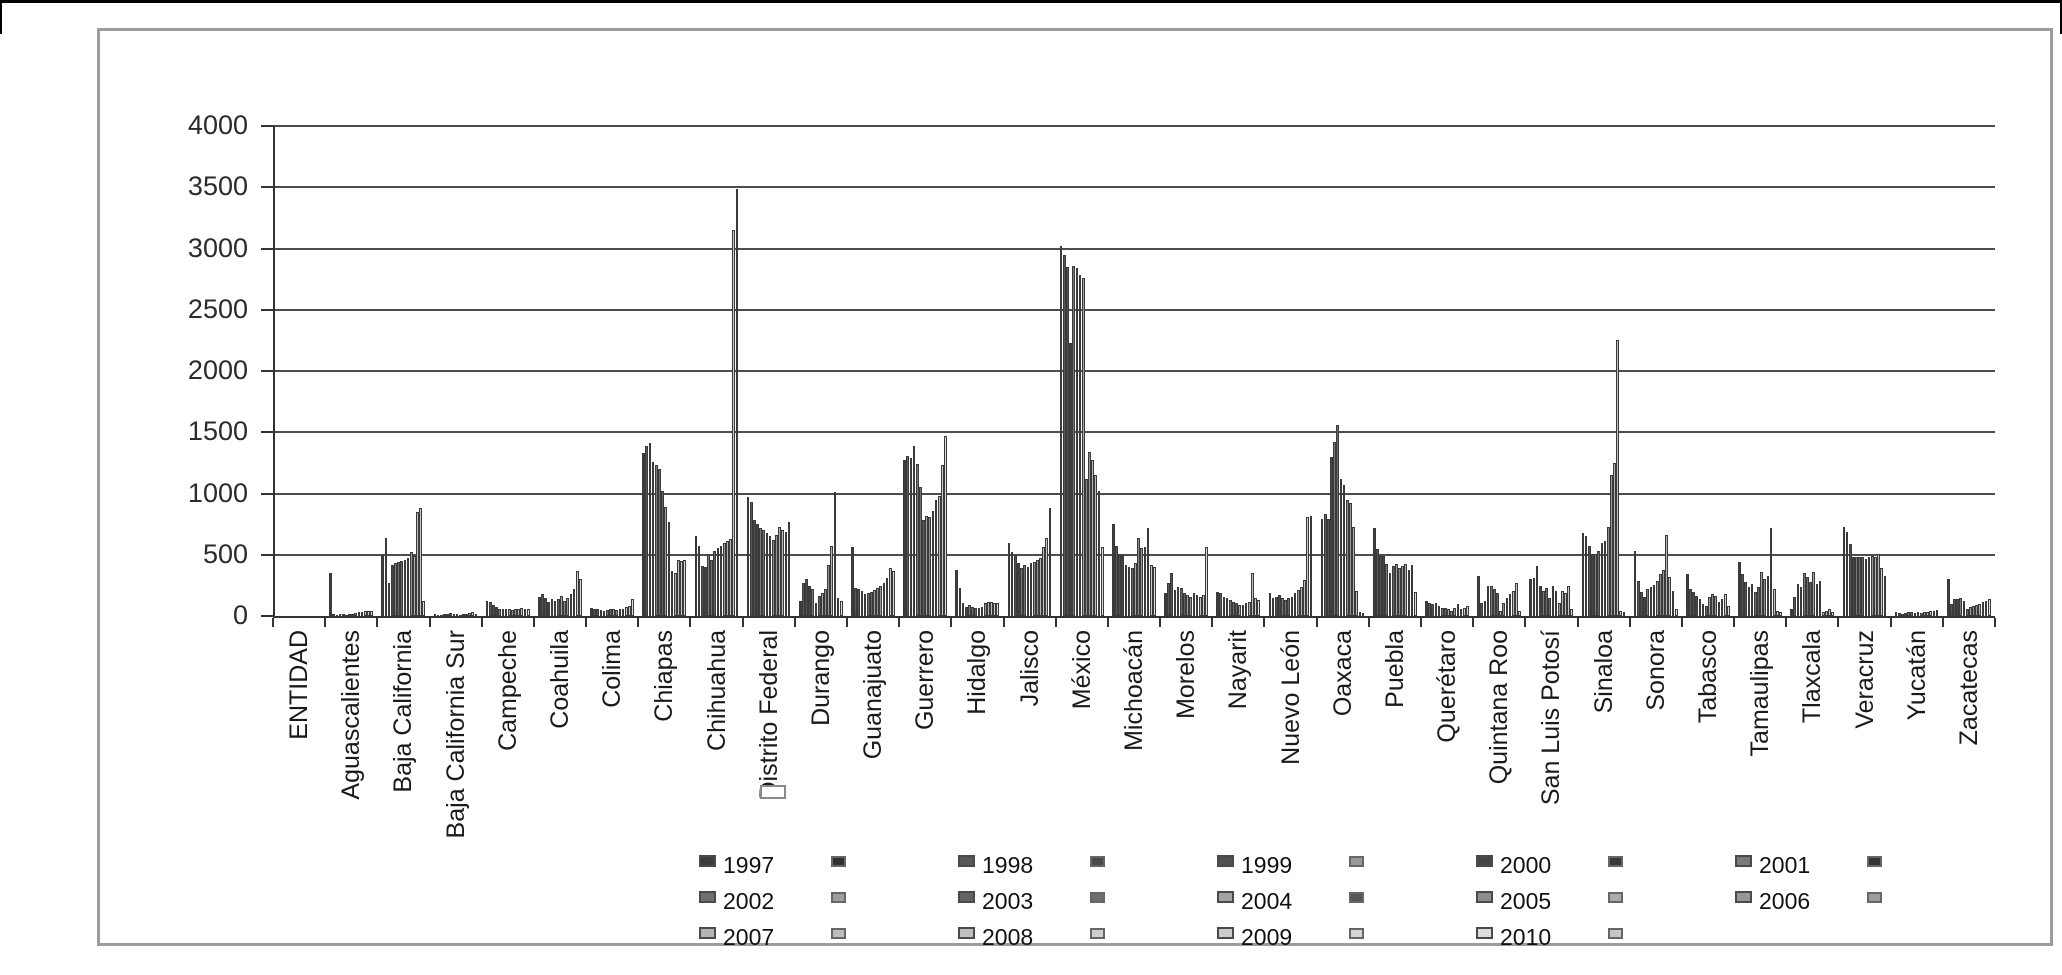  I want to click on bar-Yucatán-2008, so click(1931, 613).